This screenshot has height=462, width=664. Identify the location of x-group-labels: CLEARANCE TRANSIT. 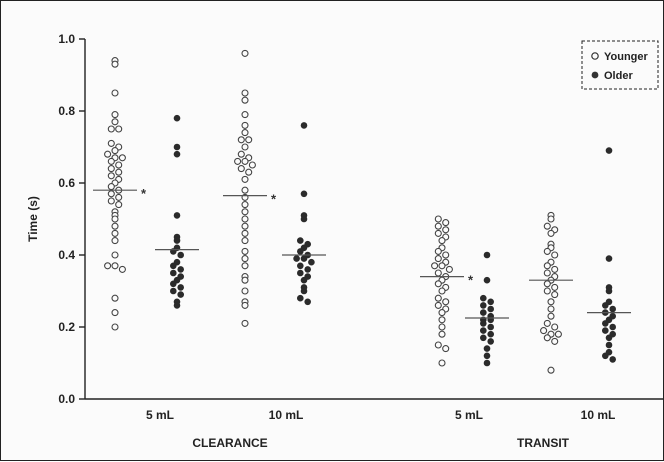
(380, 443).